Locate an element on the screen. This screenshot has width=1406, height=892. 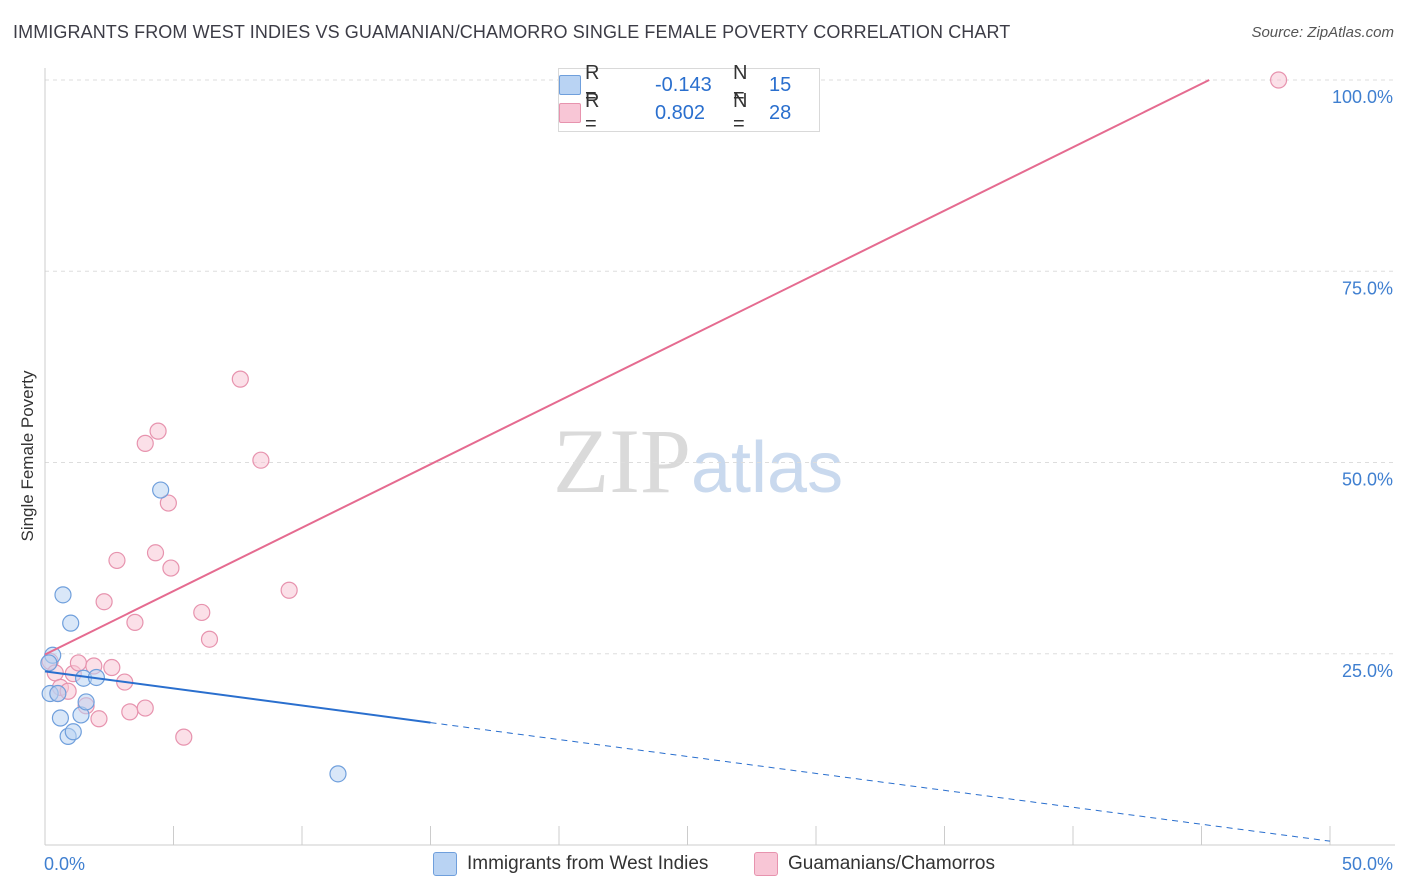
legend-r-value: -0.143 is located at coordinates (683, 84).